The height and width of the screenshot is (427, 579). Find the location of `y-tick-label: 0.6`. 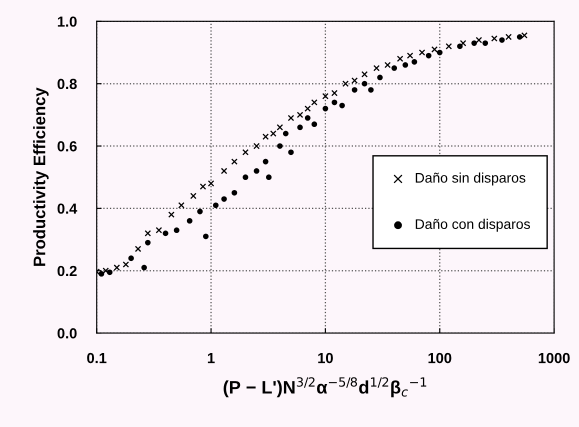

y-tick-label: 0.6 is located at coordinates (67, 146).